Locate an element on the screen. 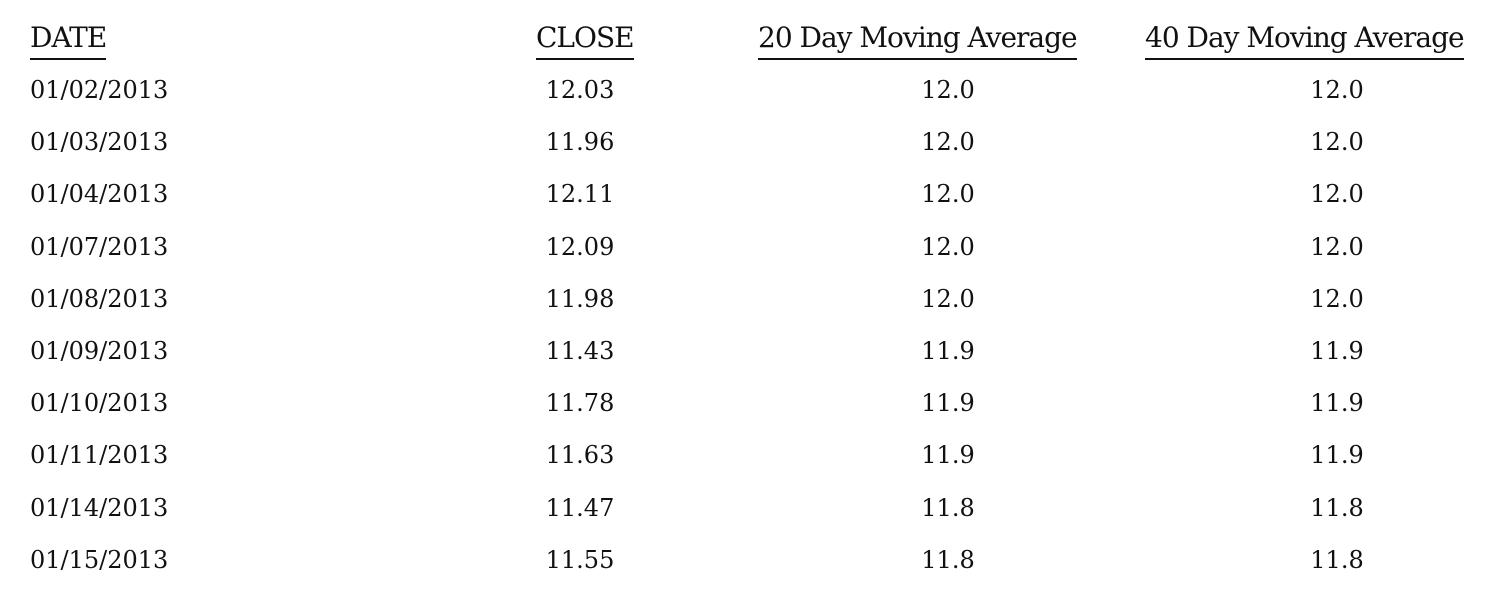 The width and height of the screenshot is (1496, 592). table-row: 01/03/2013 11.96 12.0 12.0 is located at coordinates (748, 148).